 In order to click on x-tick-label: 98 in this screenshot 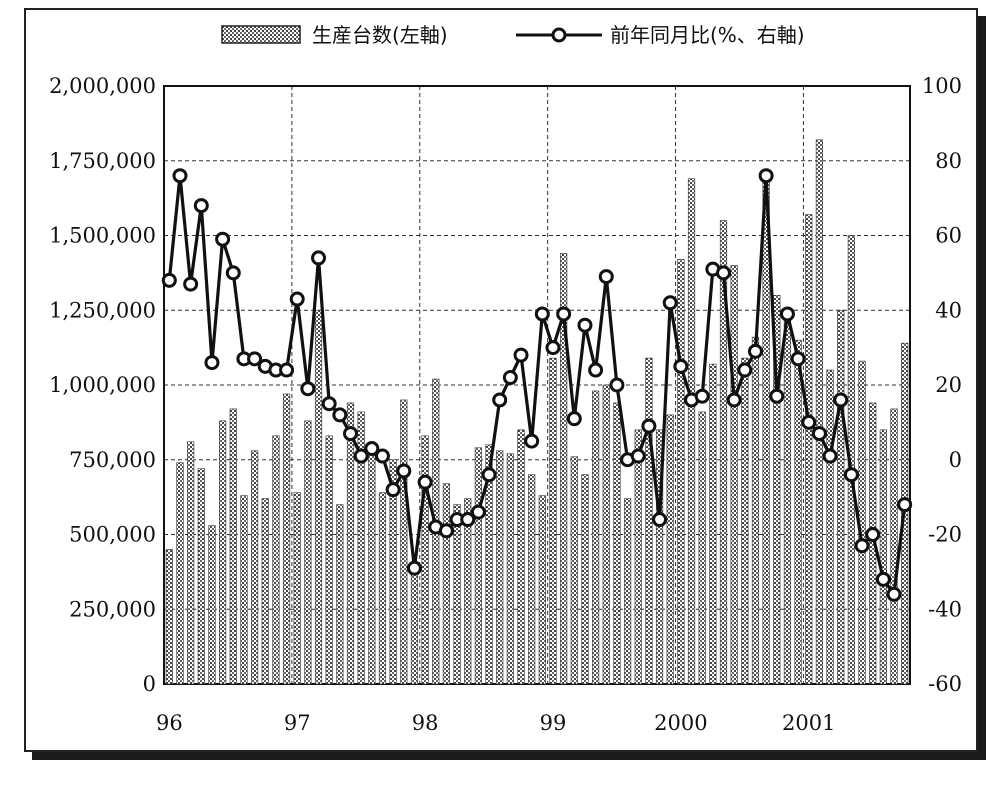, I will do `click(425, 723)`.